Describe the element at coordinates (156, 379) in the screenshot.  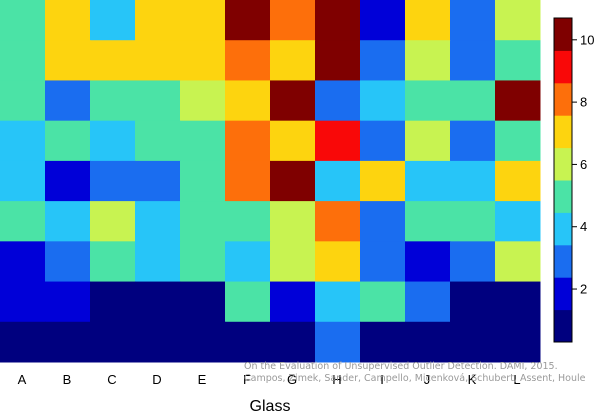
I see `x-tick-label: D` at that location.